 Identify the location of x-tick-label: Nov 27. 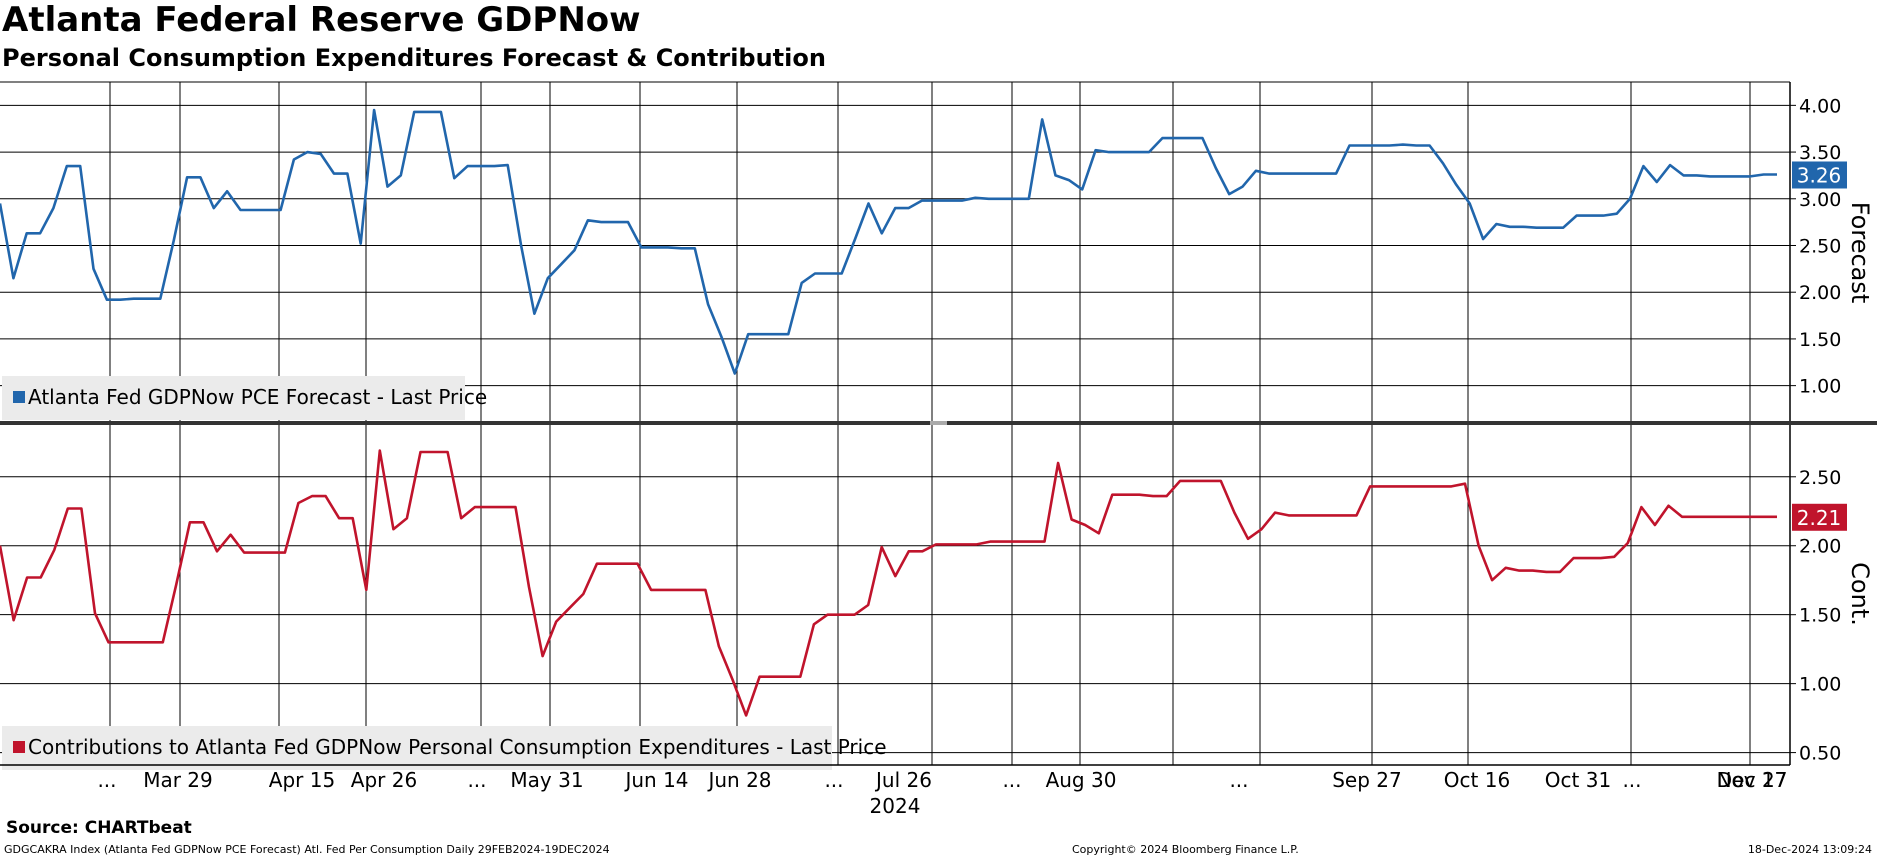
(1752, 780).